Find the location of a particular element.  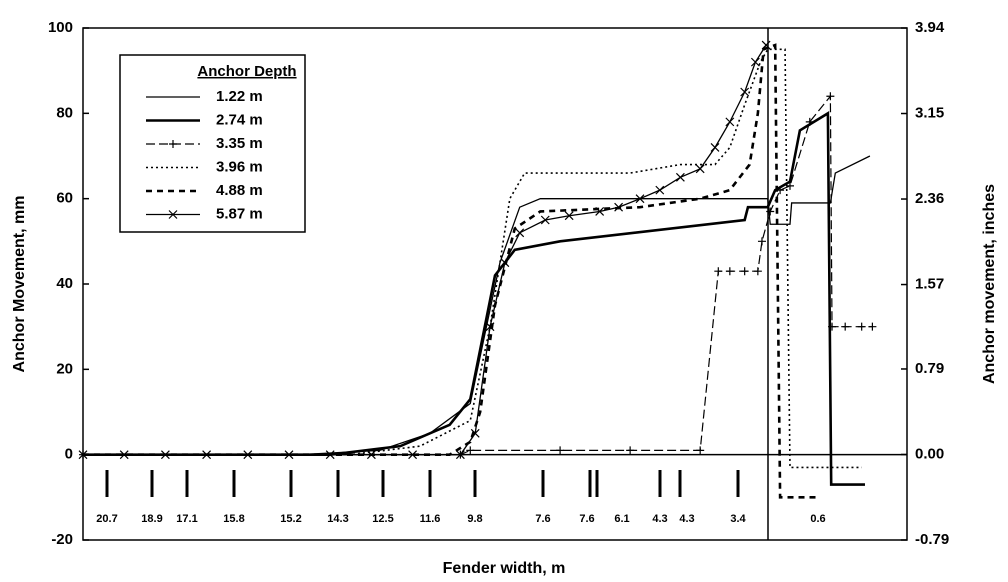

y2-tick-label: -0.79 is located at coordinates (932, 539).